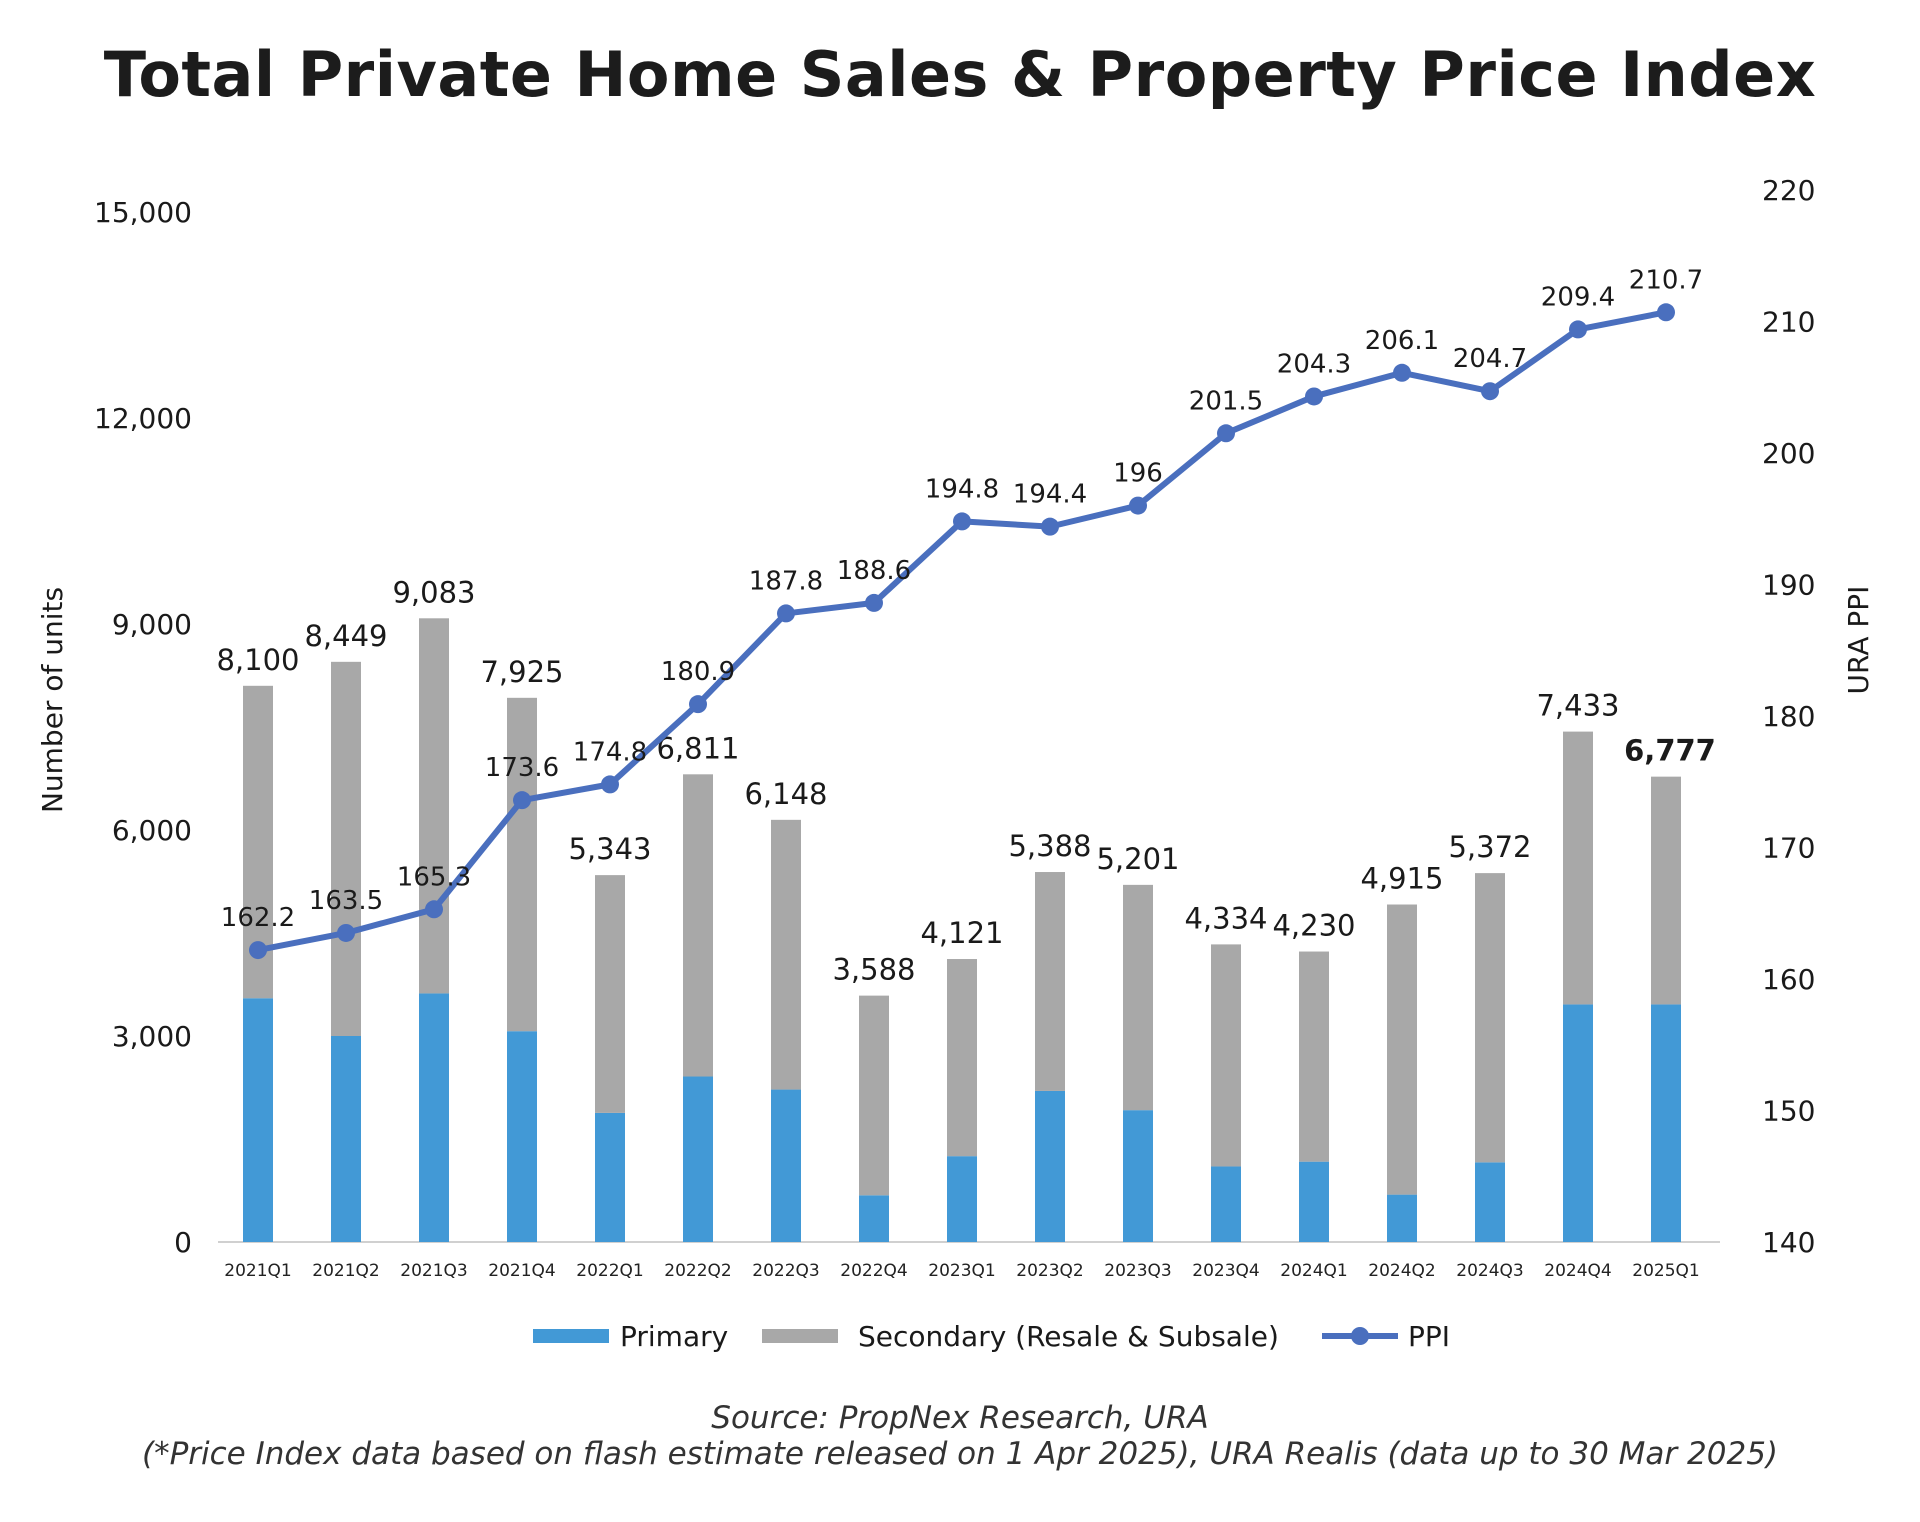  I want to click on total-label: 4,121, so click(961, 933).